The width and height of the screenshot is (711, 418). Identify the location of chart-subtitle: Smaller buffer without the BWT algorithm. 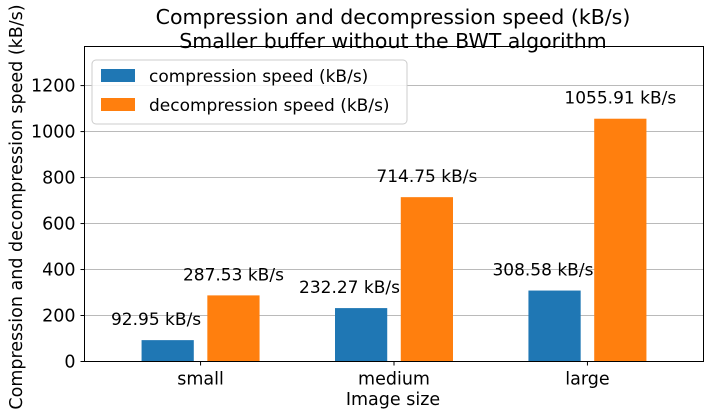
(393, 41).